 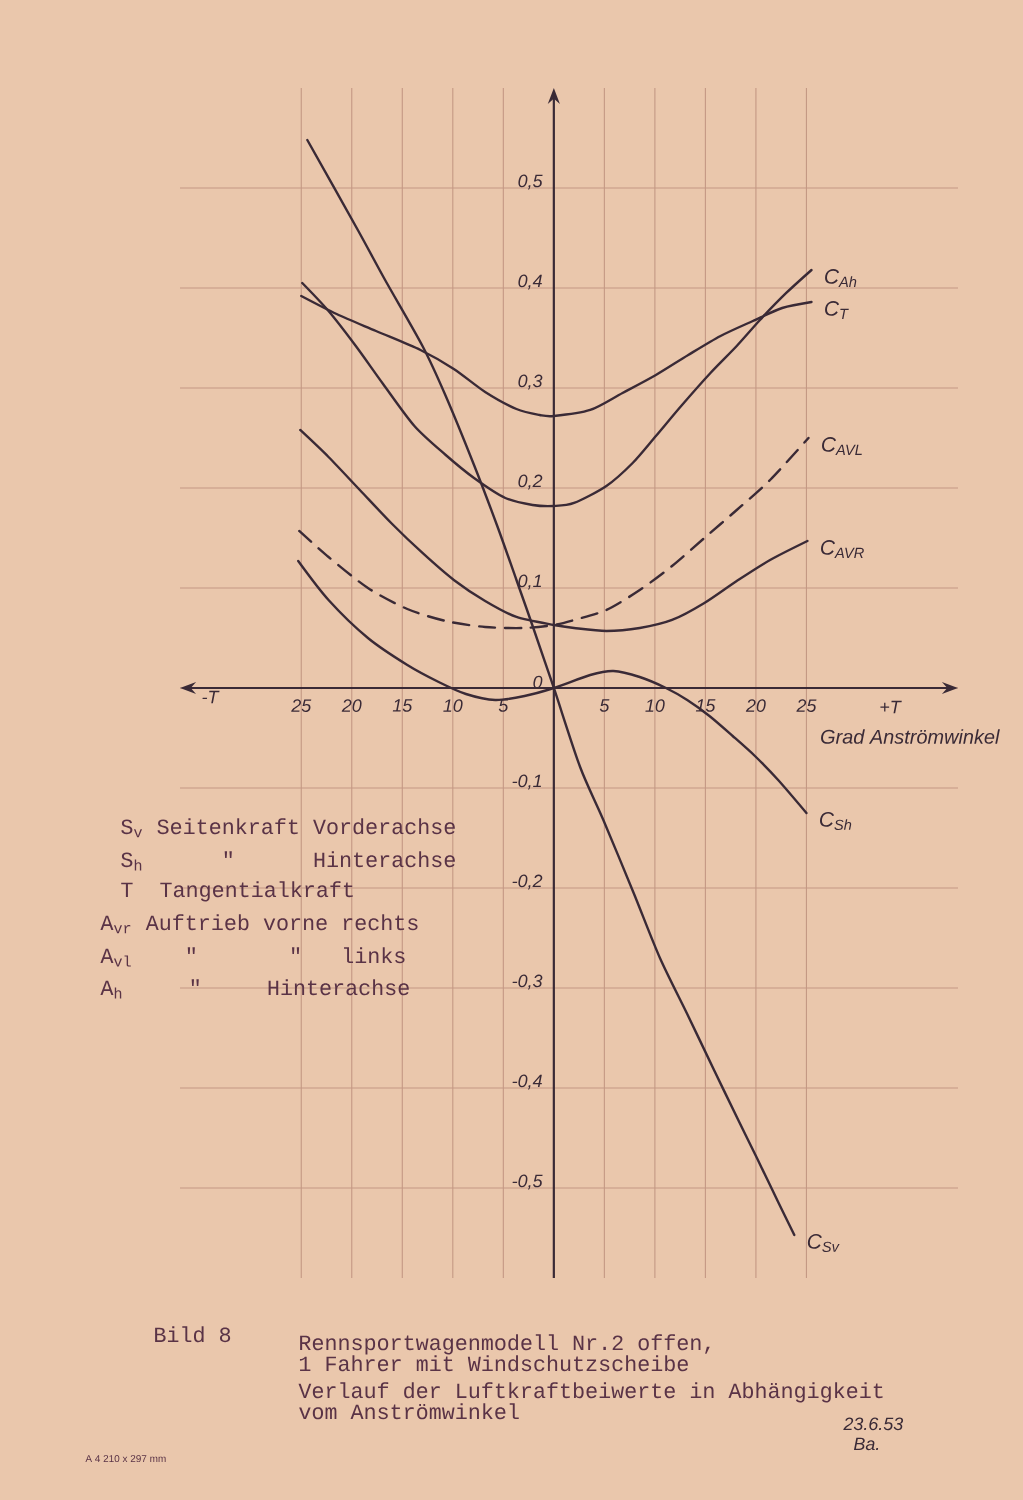 What do you see at coordinates (237, 891) in the screenshot?
I see `annotation: T Tangentialkraft` at bounding box center [237, 891].